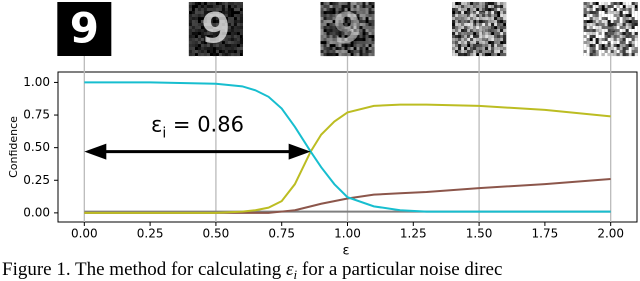  What do you see at coordinates (84, 29) in the screenshot?
I see `image-bg` at bounding box center [84, 29].